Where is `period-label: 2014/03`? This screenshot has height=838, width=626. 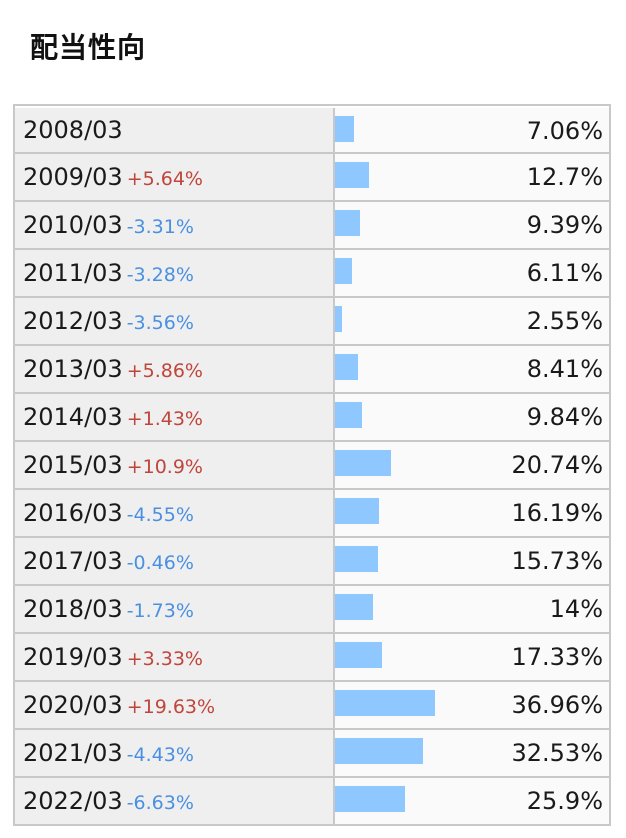 period-label: 2014/03 is located at coordinates (73, 417).